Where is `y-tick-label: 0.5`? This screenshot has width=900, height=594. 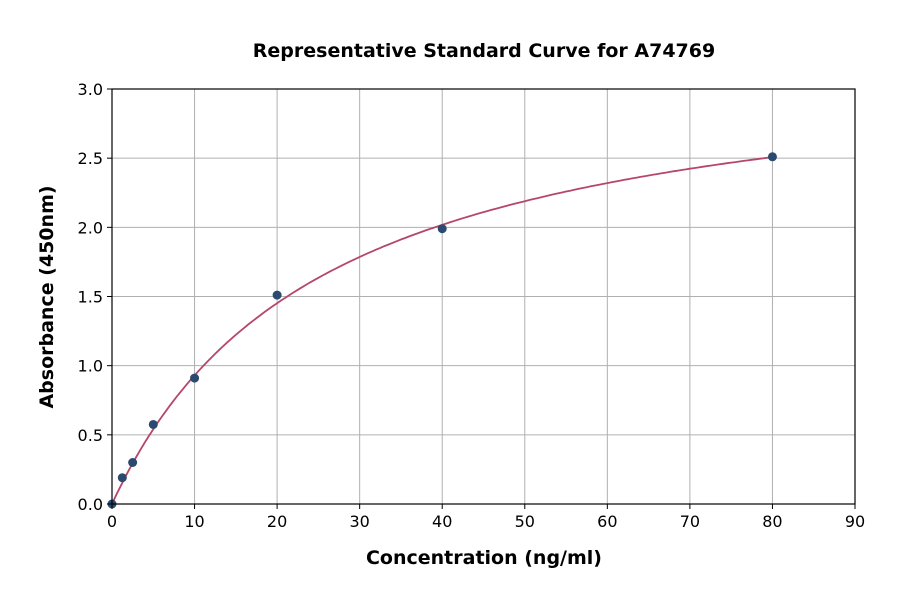 y-tick-label: 0.5 is located at coordinates (90, 435).